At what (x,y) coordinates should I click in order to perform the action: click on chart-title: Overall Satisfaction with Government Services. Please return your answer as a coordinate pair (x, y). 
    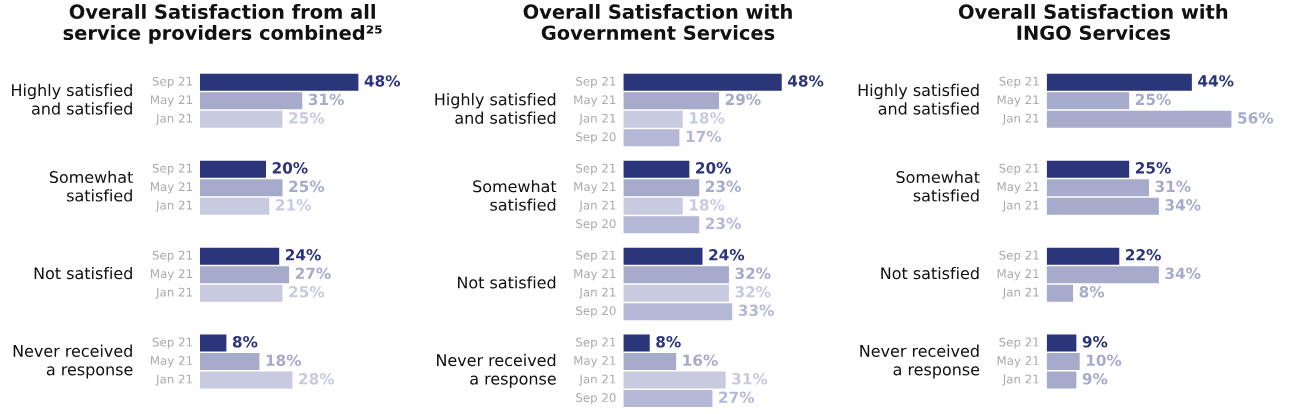
    Looking at the image, I should click on (657, 22).